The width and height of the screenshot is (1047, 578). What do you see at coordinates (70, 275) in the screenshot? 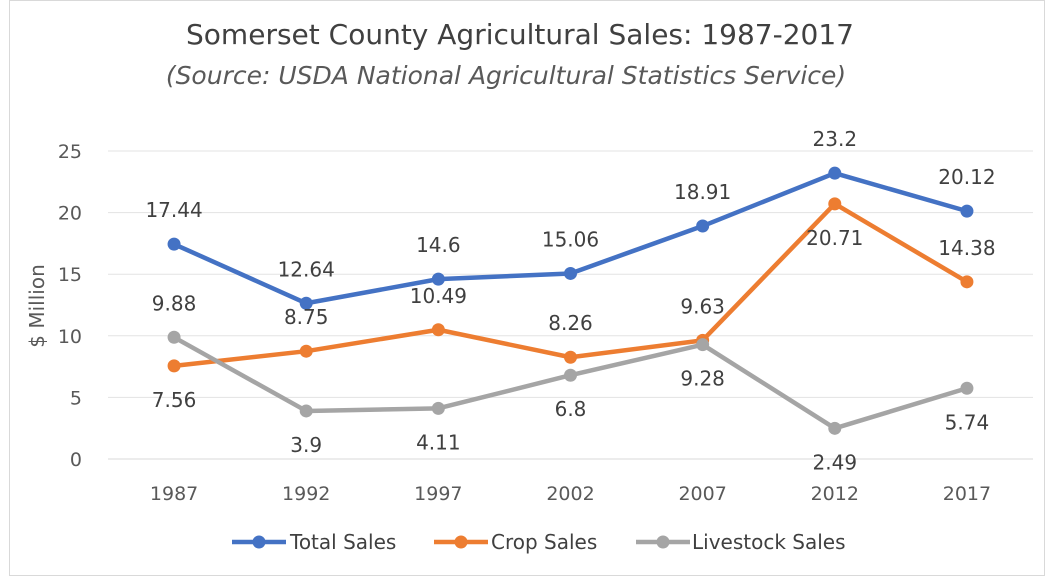
I see `y-tick-label: 15` at bounding box center [70, 275].